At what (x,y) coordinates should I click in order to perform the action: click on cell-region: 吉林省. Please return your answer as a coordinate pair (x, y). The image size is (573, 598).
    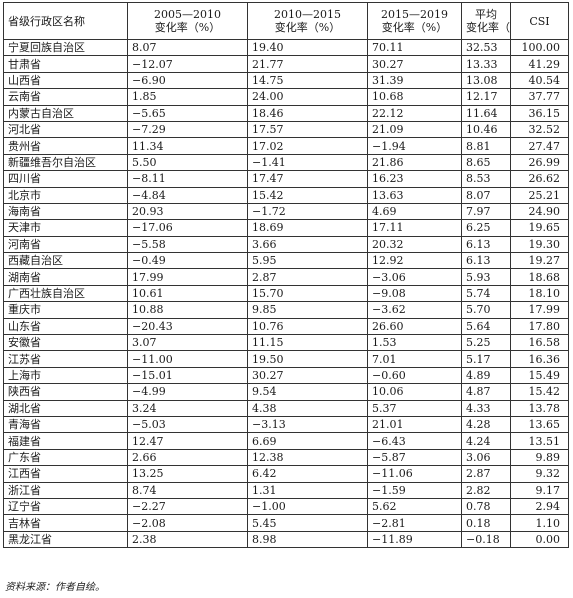
    Looking at the image, I should click on (65, 523).